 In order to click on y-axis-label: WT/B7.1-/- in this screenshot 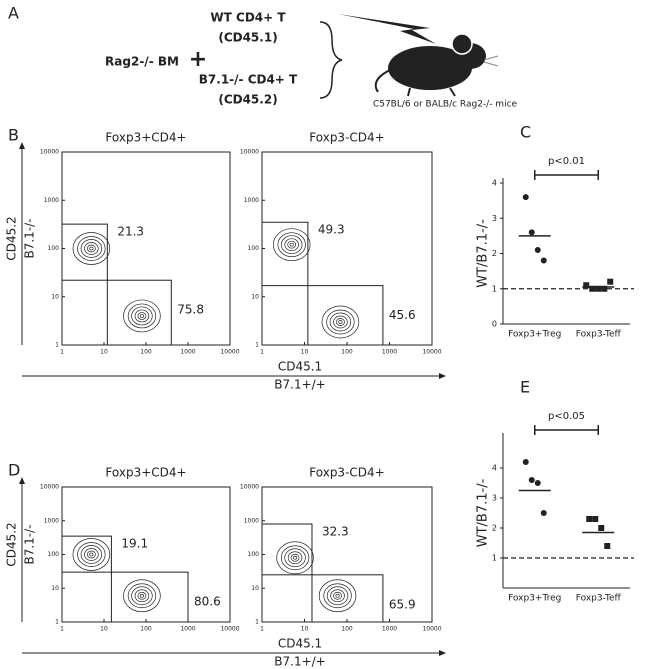, I will do `click(483, 253)`.